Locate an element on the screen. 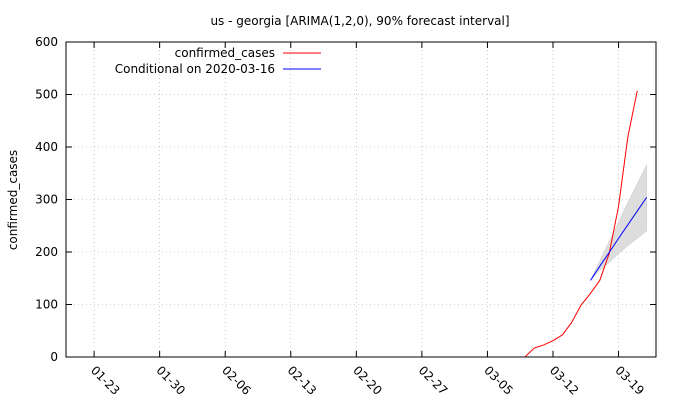 The width and height of the screenshot is (680, 400). x-tick-label: 03-19 is located at coordinates (629, 380).